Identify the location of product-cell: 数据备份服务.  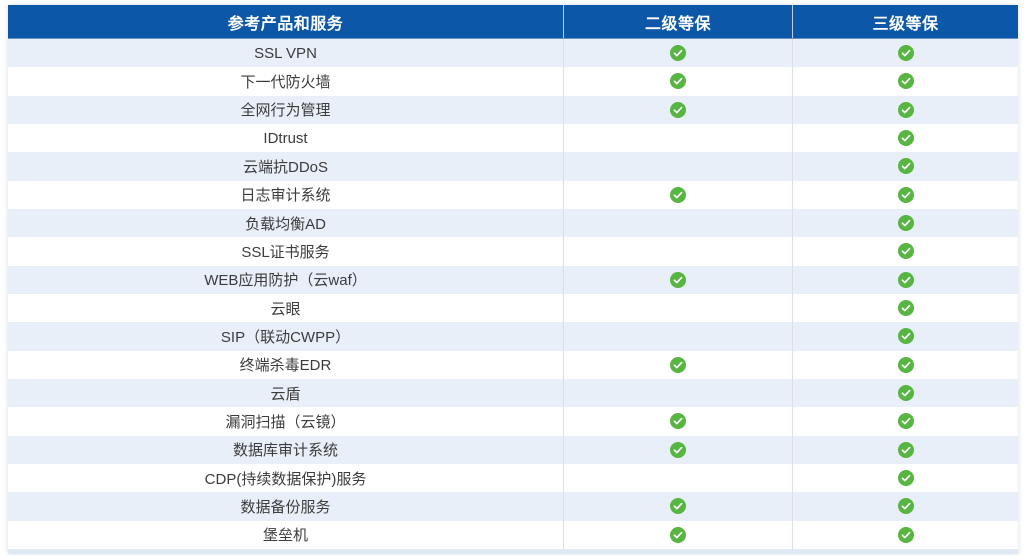
(285, 507).